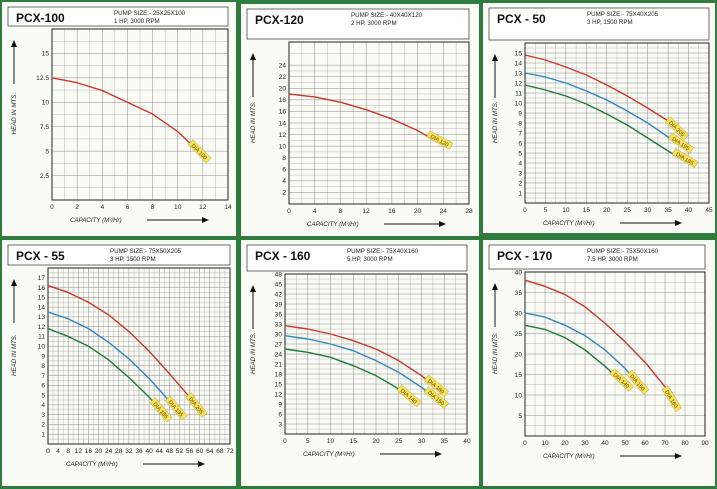 The height and width of the screenshot is (489, 717). What do you see at coordinates (519, 293) in the screenshot?
I see `y-tick-label: 35` at bounding box center [519, 293].